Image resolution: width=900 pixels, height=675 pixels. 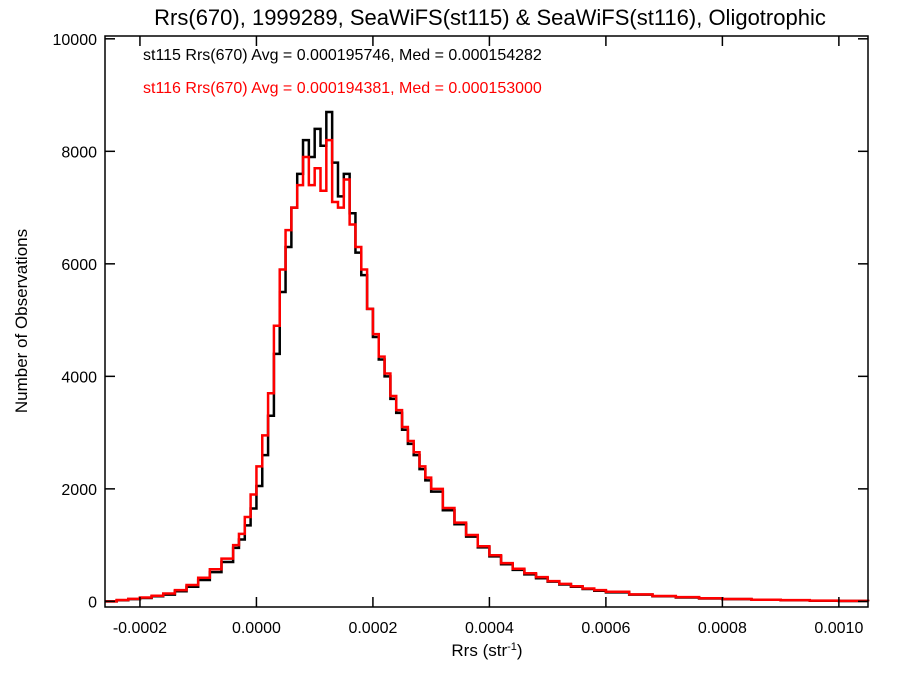 I want to click on y-tick-label: 10000, so click(x=75, y=40).